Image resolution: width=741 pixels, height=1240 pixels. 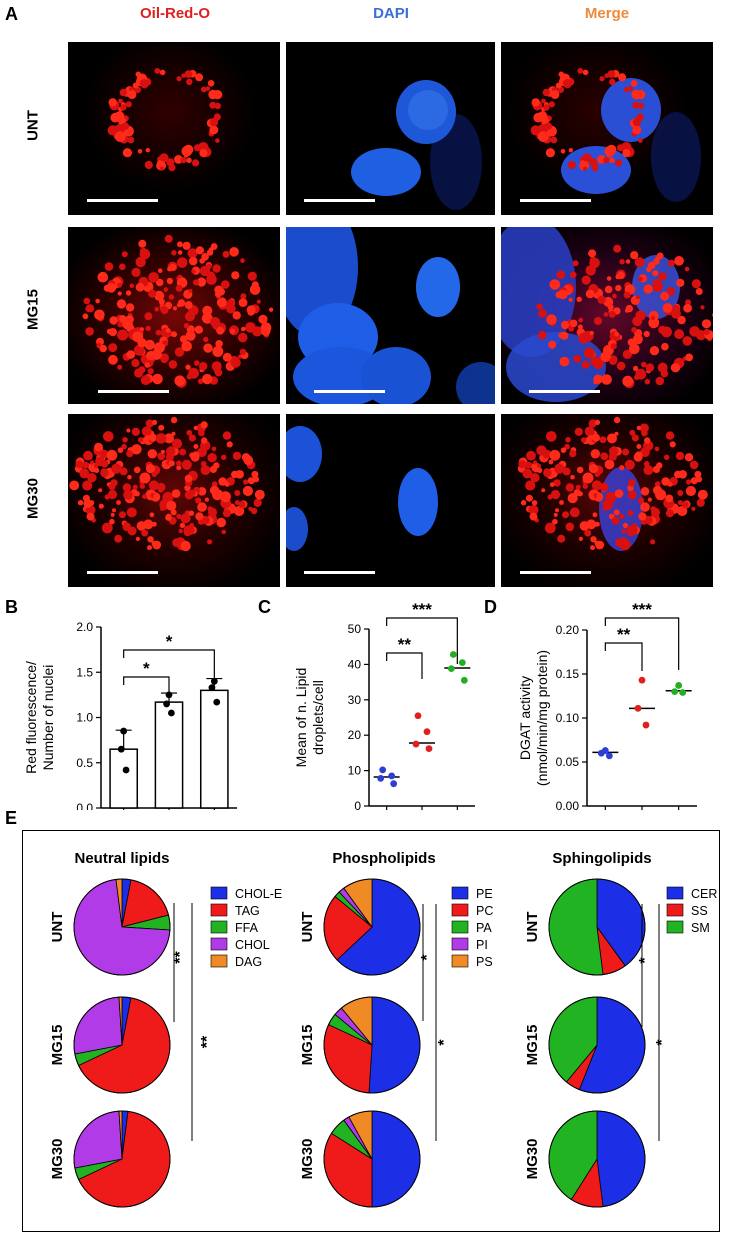 What do you see at coordinates (33, 498) in the screenshot?
I see `row-label-mg30: MG30` at bounding box center [33, 498].